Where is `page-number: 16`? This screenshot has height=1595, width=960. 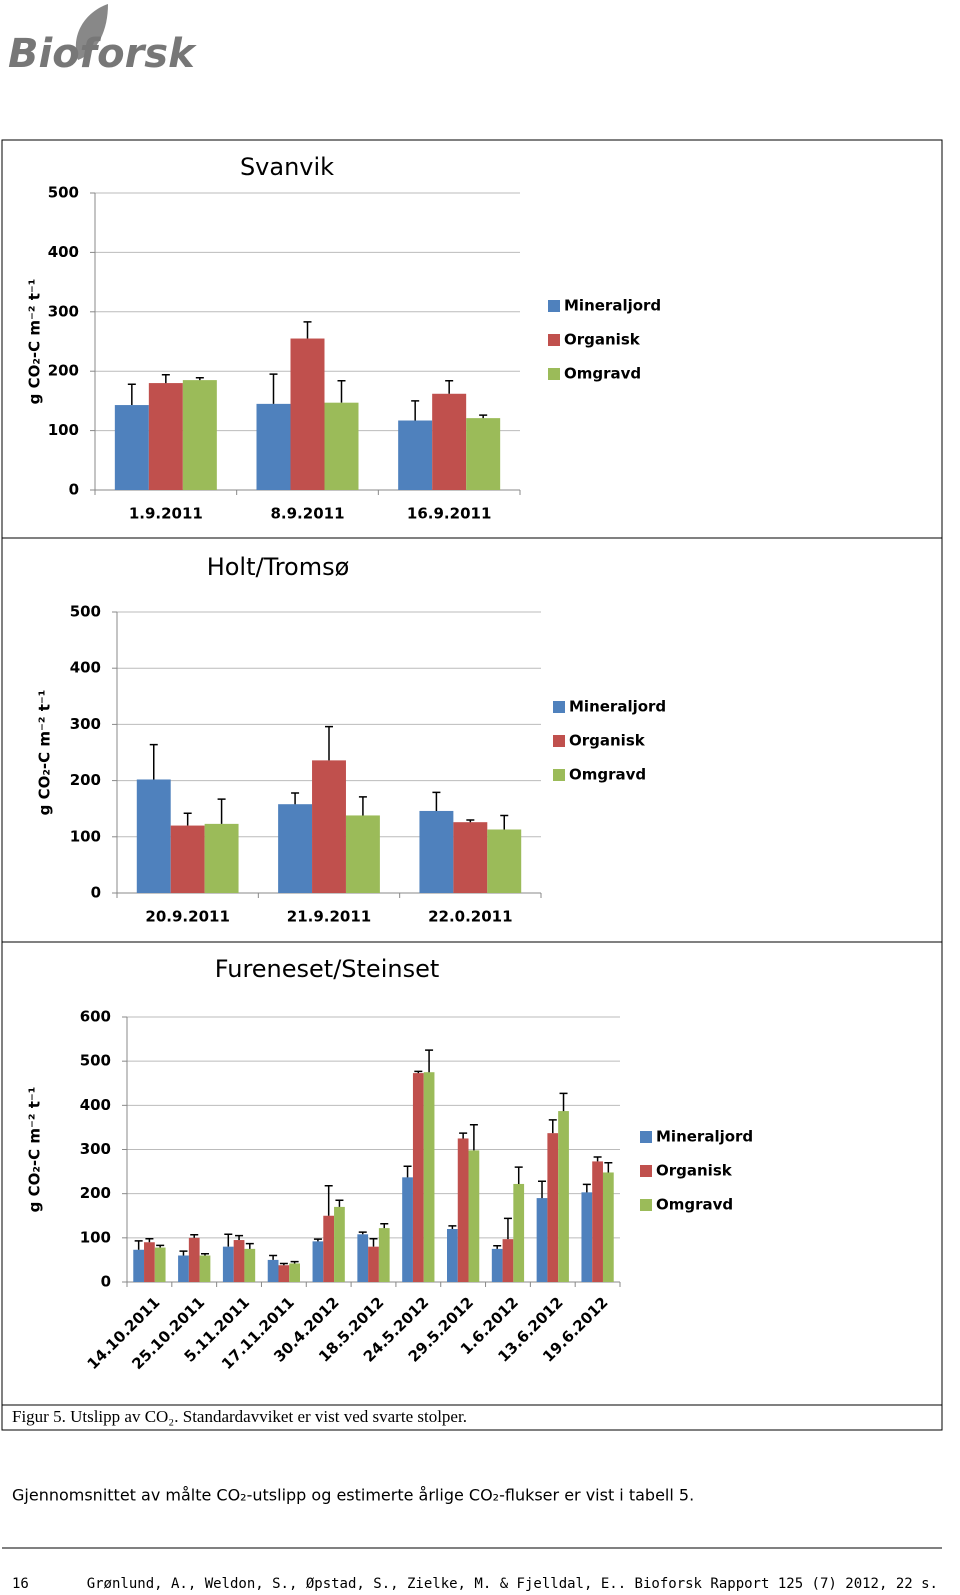
page-number: 16 is located at coordinates (20, 1584).